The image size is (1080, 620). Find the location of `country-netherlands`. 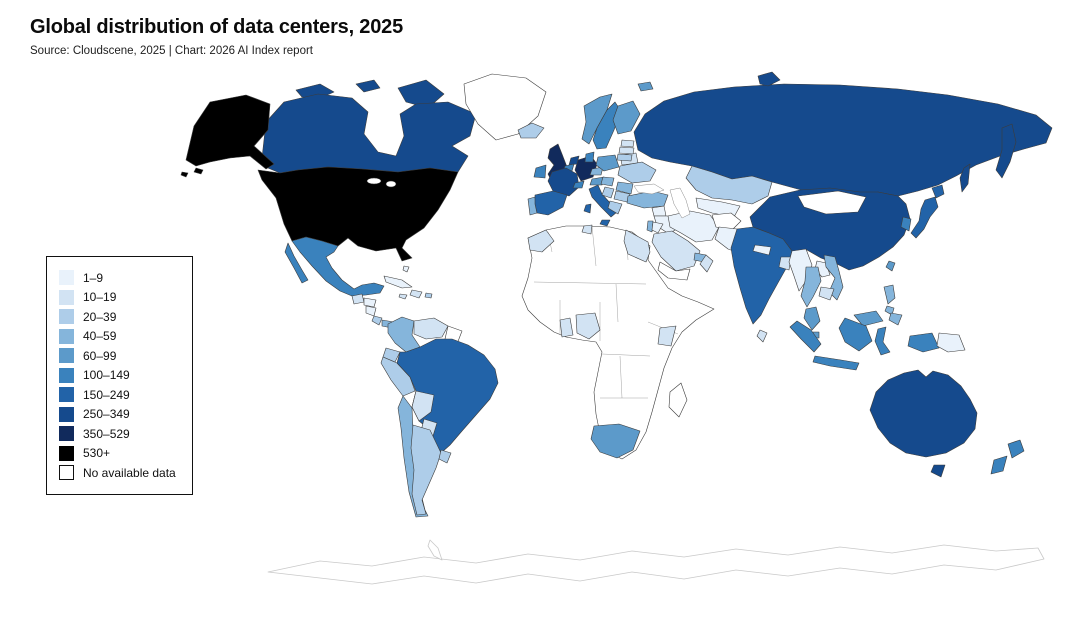

country-netherlands is located at coordinates (574, 160).